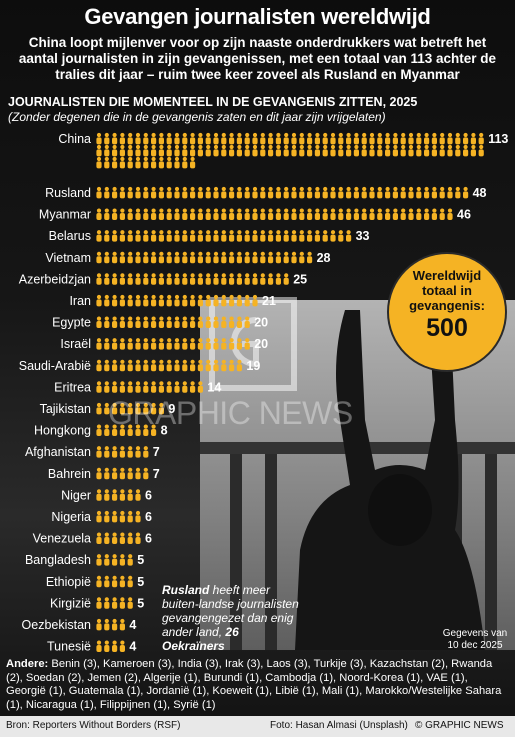  What do you see at coordinates (447, 305) in the screenshot?
I see `badge-line-3: gevangenis:` at bounding box center [447, 305].